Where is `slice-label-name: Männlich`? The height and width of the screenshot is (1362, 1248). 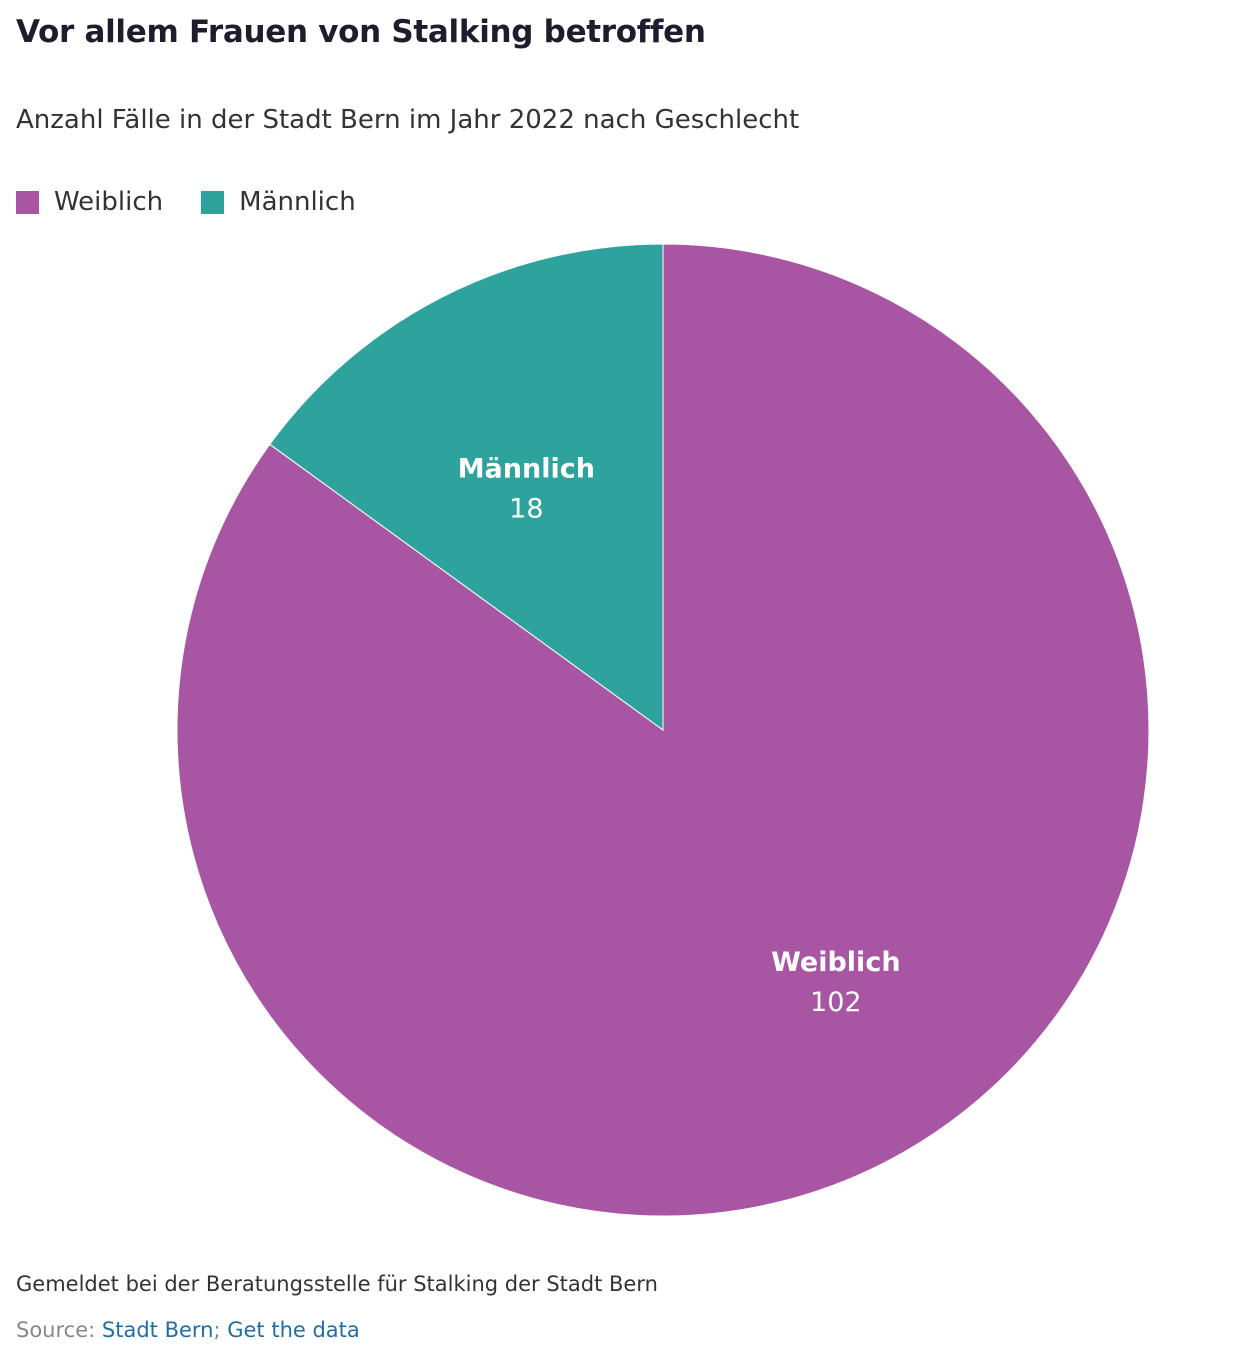 slice-label-name: Männlich is located at coordinates (526, 468).